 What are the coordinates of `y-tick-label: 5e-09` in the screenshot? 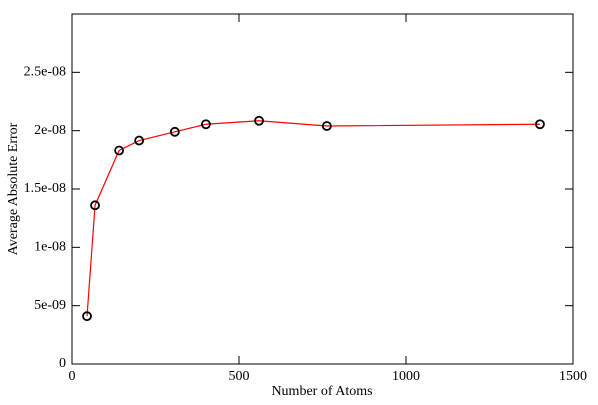 It's located at (50, 305).